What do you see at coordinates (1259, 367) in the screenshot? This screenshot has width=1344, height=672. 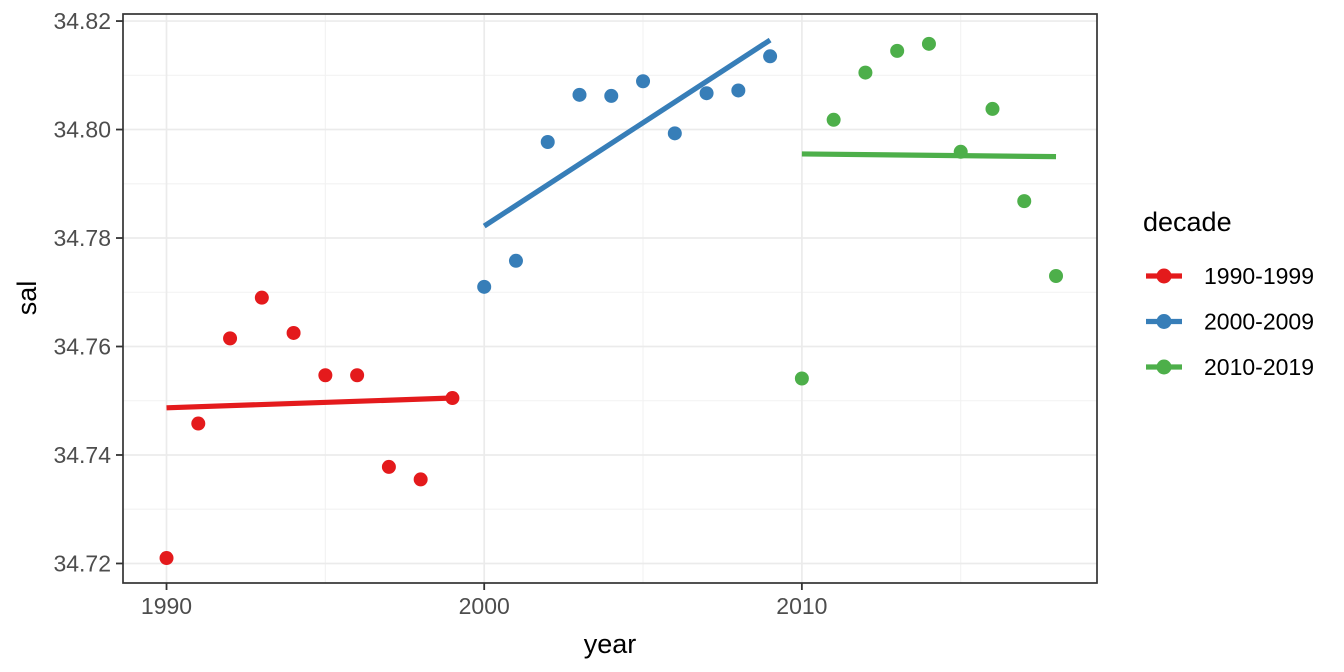 I see `legend-item-label: 2010-2019` at bounding box center [1259, 367].